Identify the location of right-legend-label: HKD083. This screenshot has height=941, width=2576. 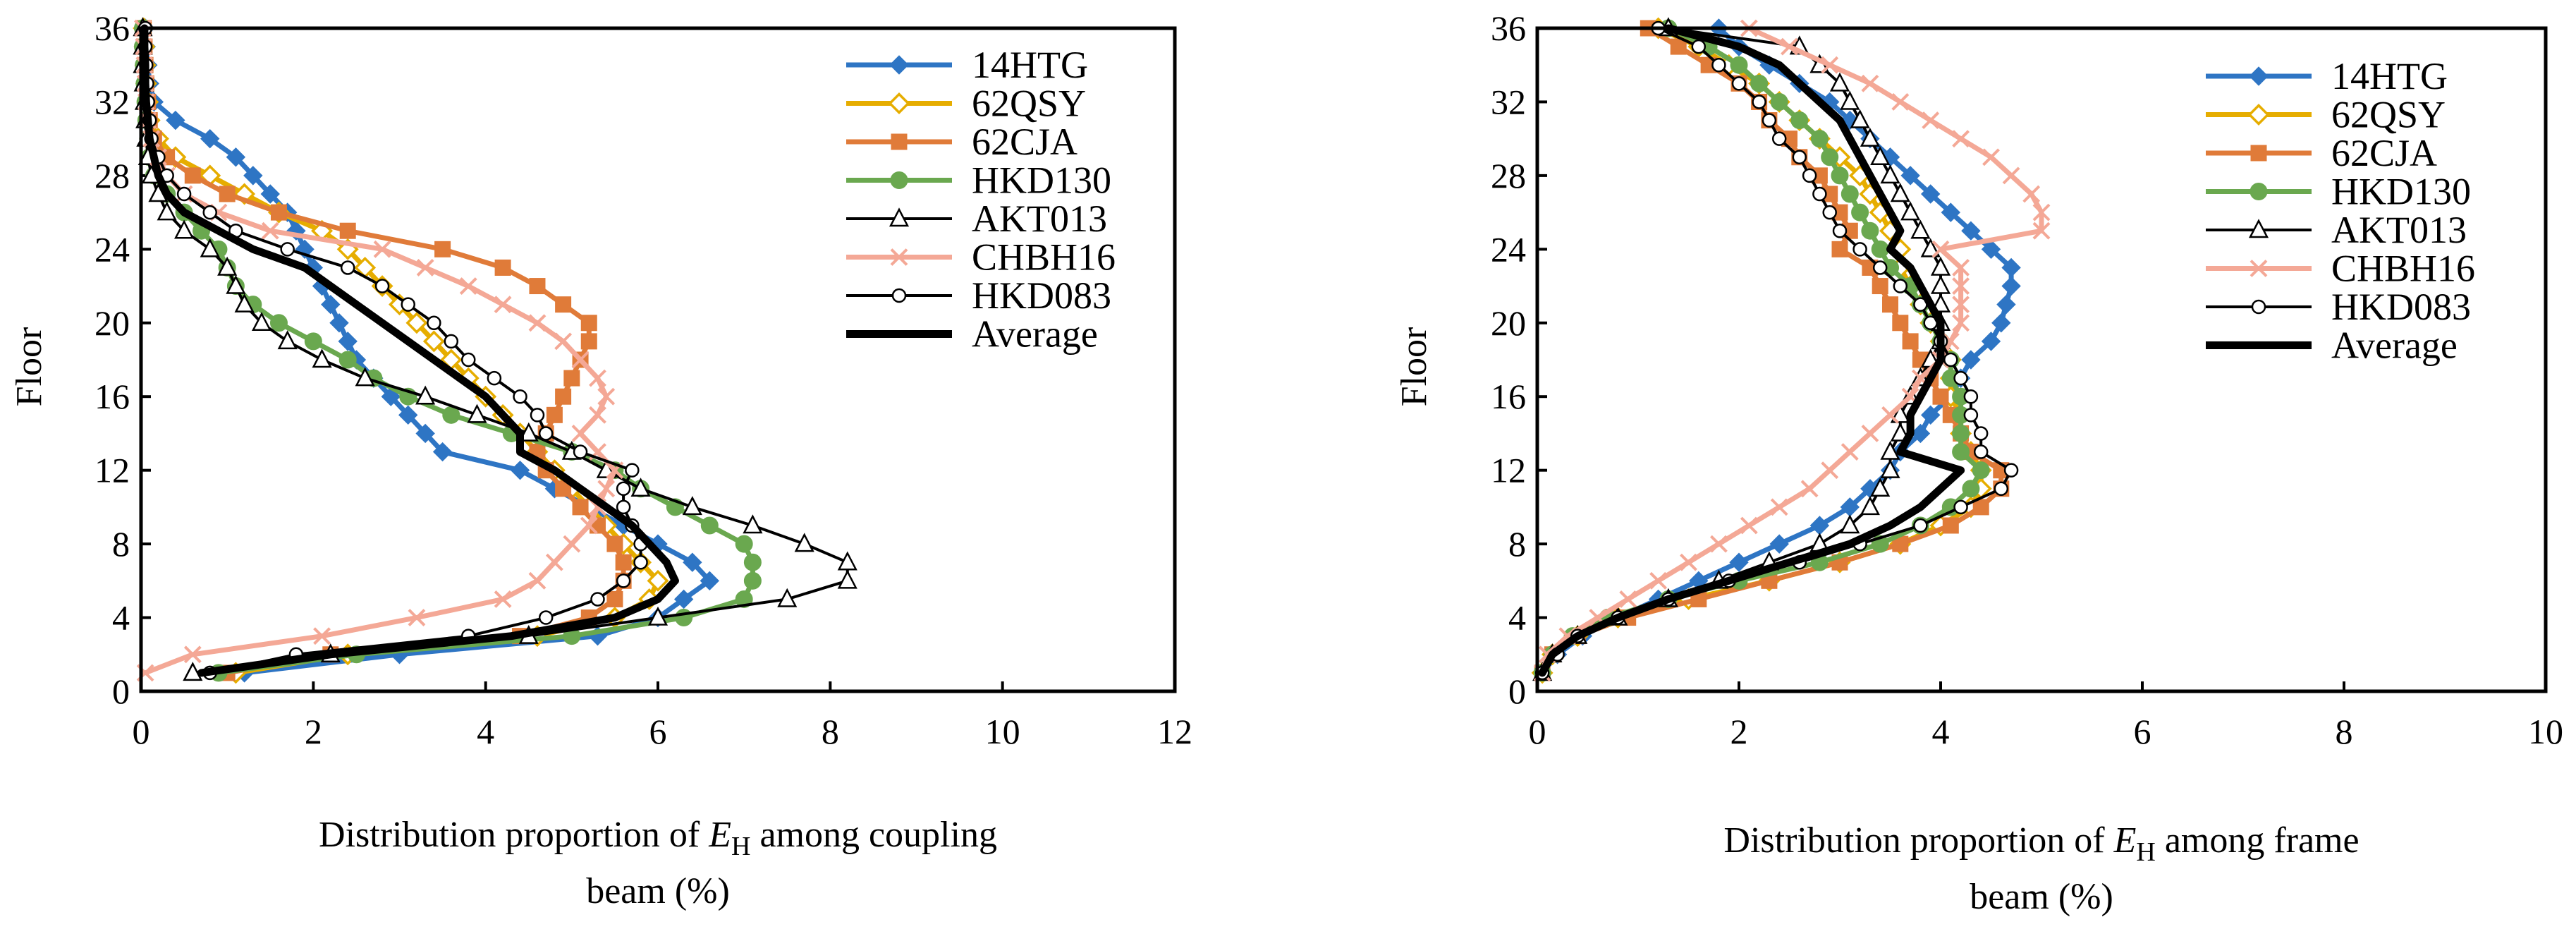
(2401, 307).